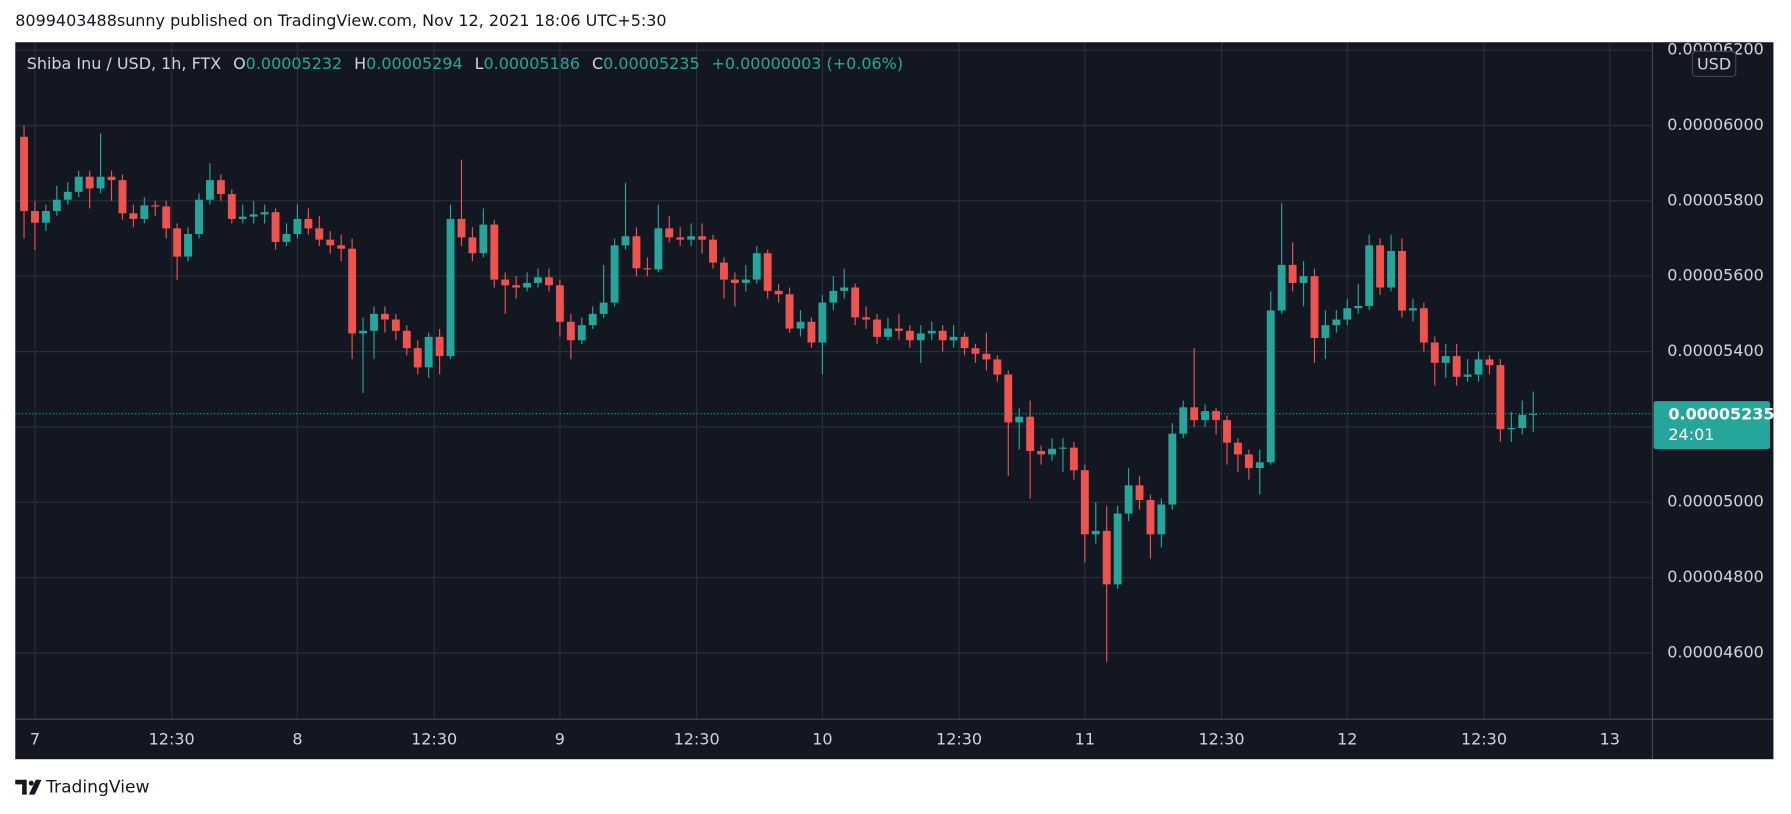 The width and height of the screenshot is (1791, 814). I want to click on tradingview-logo: TradingView, so click(82, 788).